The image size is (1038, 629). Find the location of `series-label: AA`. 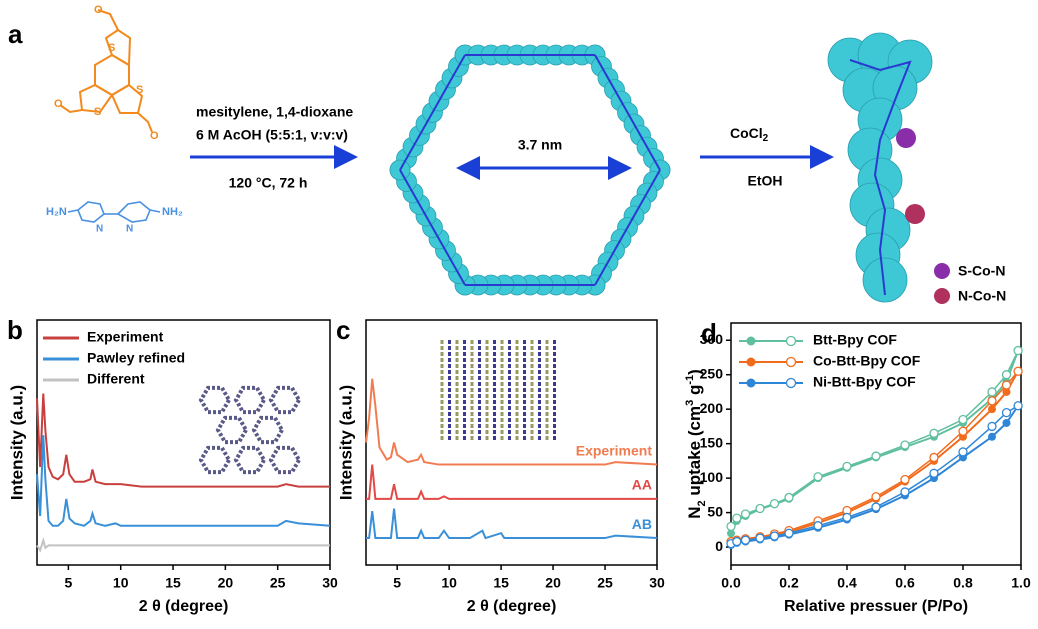

series-label: AA is located at coordinates (642, 485).